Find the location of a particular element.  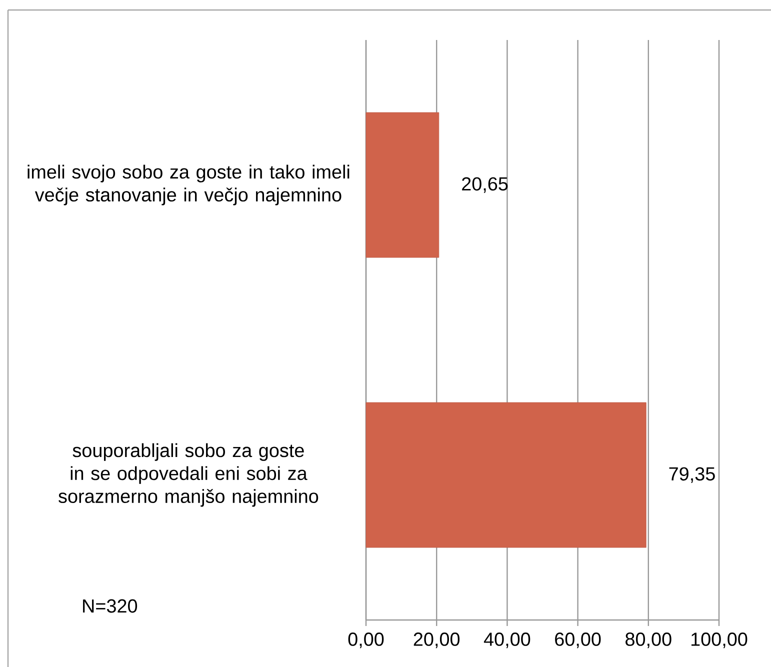

x-tick-label: 80,00 is located at coordinates (649, 640).